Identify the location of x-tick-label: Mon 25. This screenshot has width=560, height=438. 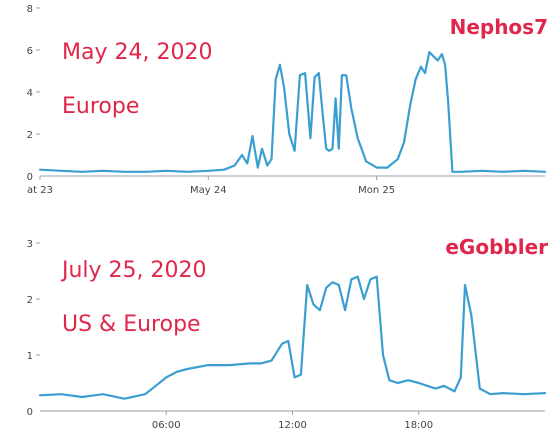
(376, 190).